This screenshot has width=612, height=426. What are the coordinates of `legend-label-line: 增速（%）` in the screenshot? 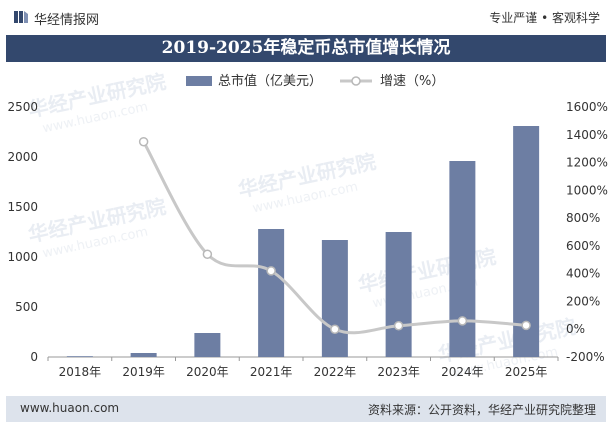 It's located at (412, 81).